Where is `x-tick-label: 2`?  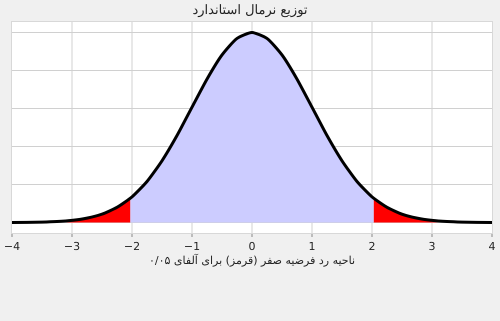
x-tick-label: 2 is located at coordinates (372, 247).